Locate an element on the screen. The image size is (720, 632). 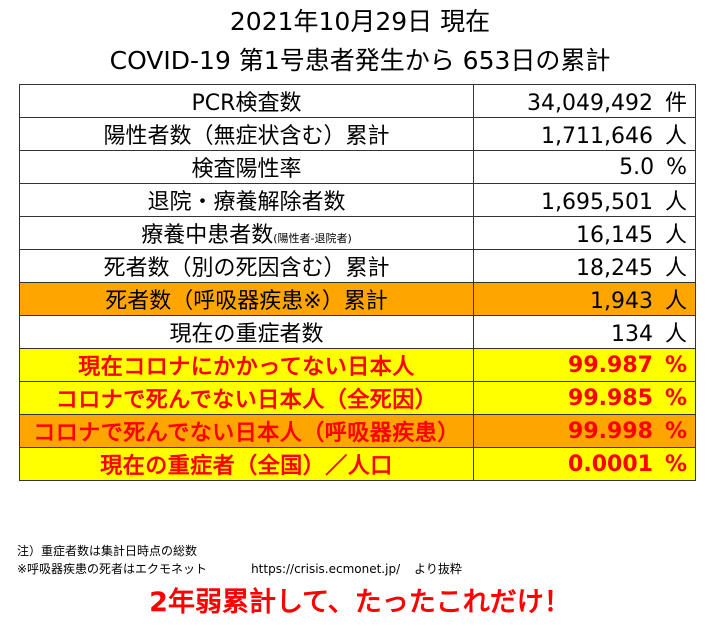
table-row: 現在の重症者数 134 人 is located at coordinates (357, 332).